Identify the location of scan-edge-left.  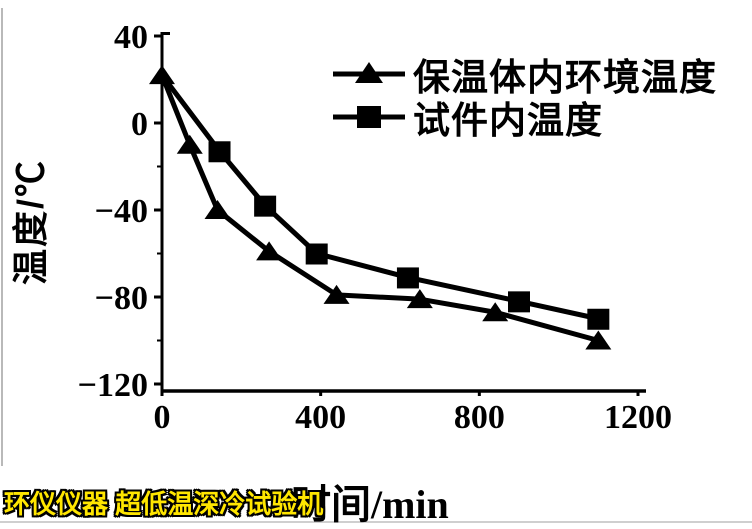
(2, 237).